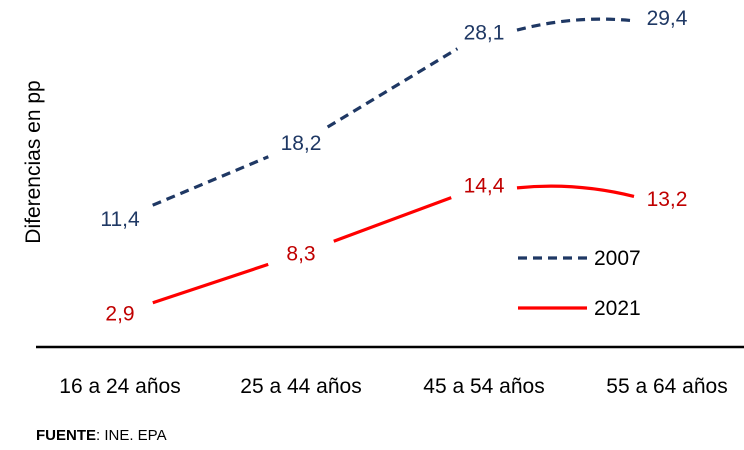  Describe the element at coordinates (484, 185) in the screenshot. I see `series-2021-data-label: 14,4` at that location.